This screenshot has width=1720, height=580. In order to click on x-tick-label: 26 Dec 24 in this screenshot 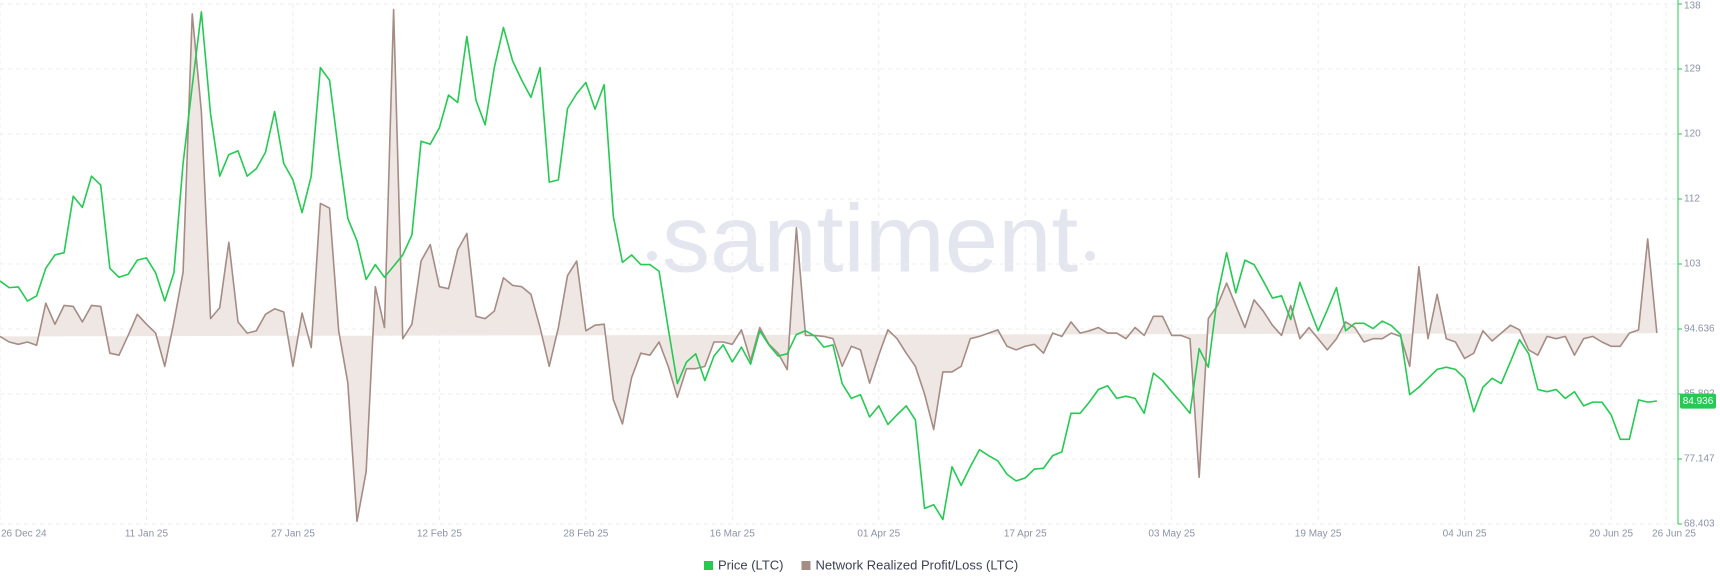, I will do `click(24, 534)`.